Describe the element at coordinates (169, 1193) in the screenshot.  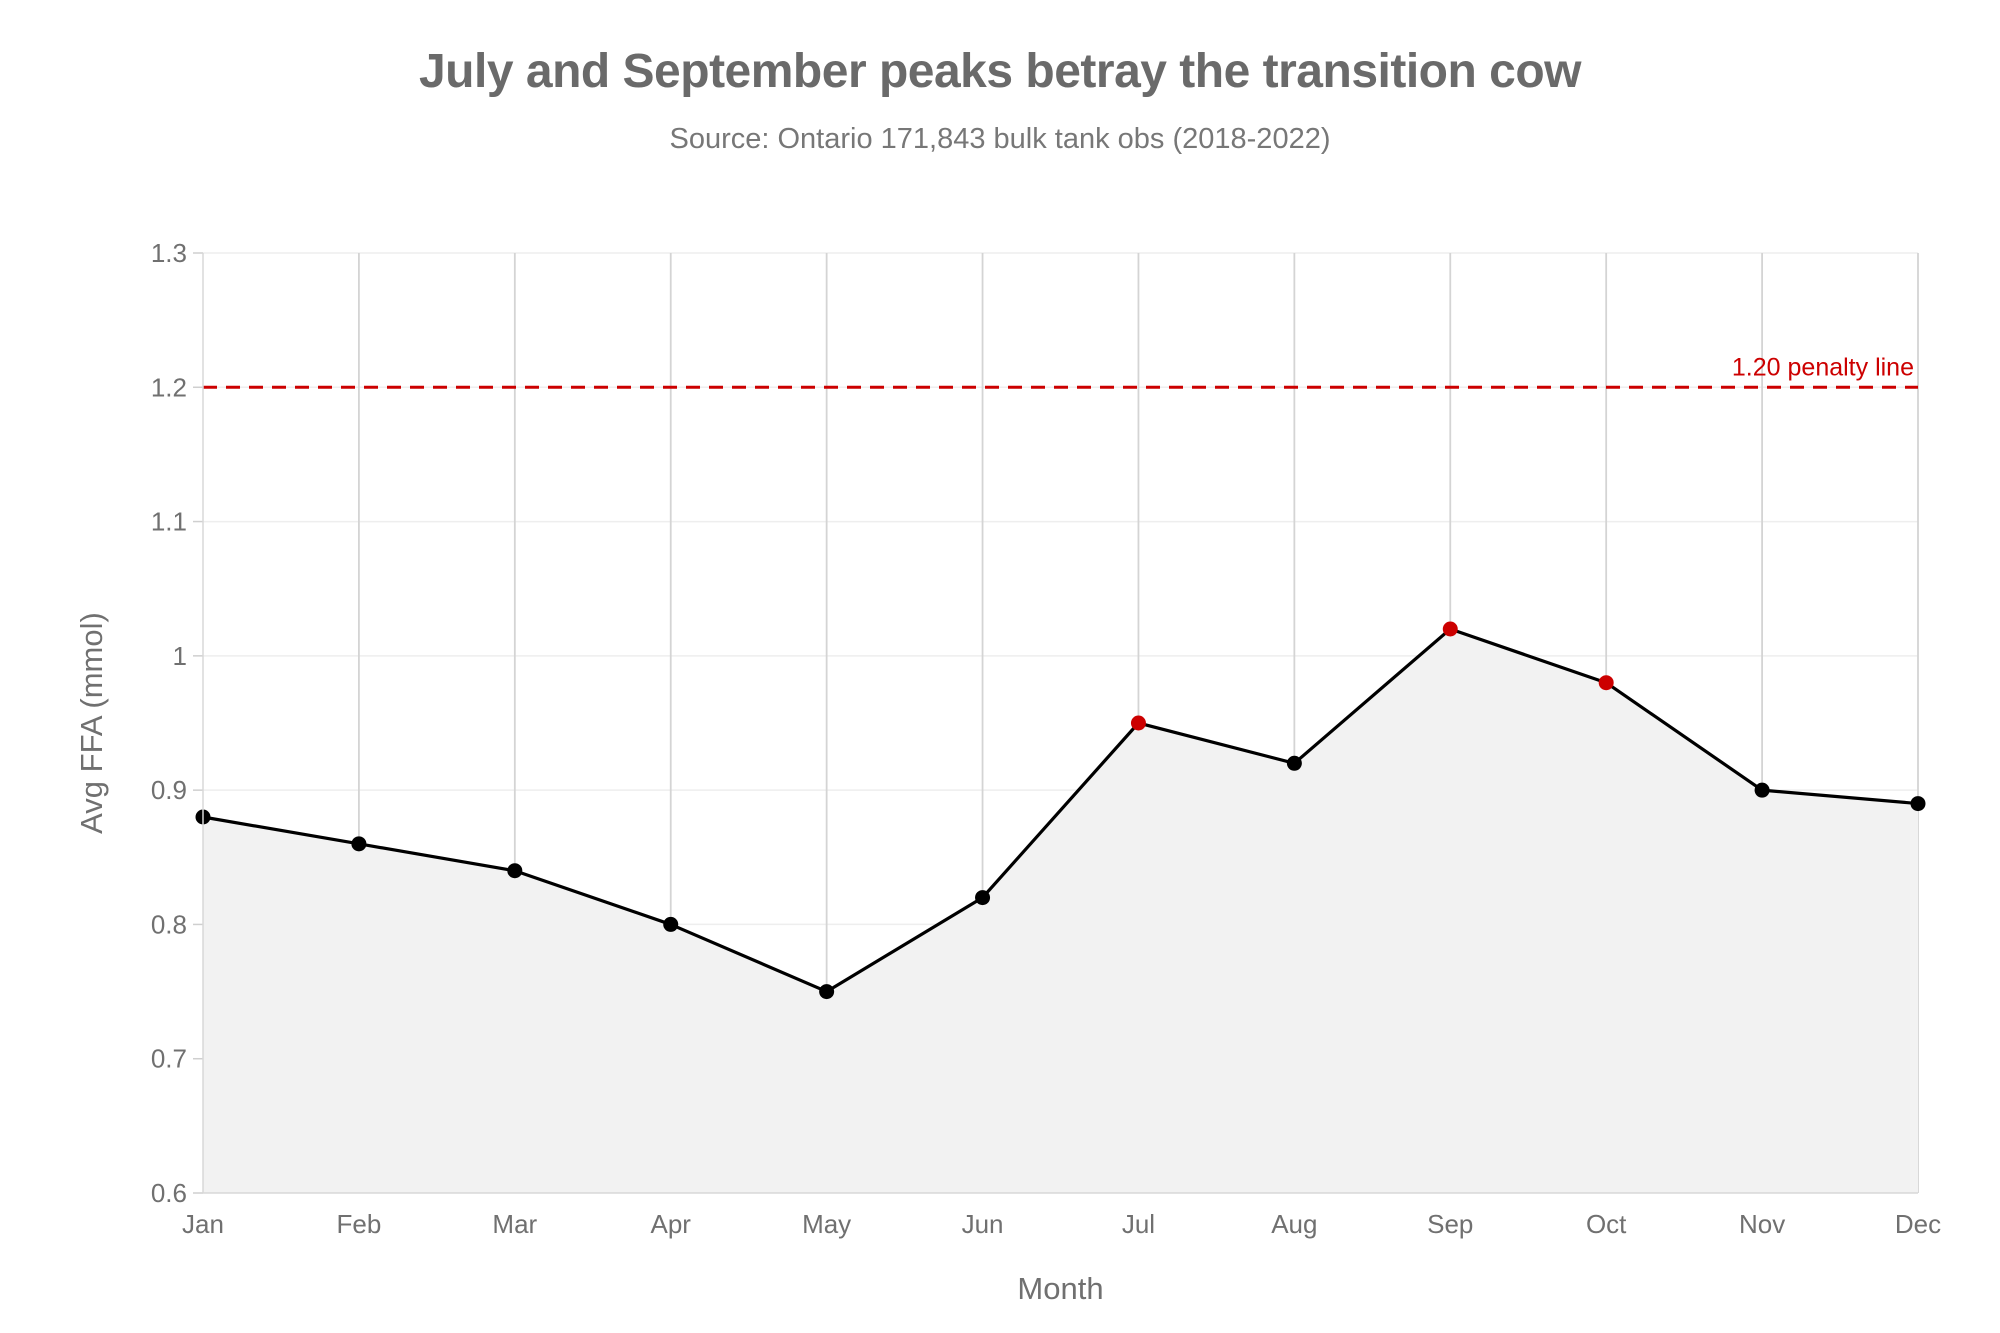
I see `y-tick-label: 0.6` at that location.